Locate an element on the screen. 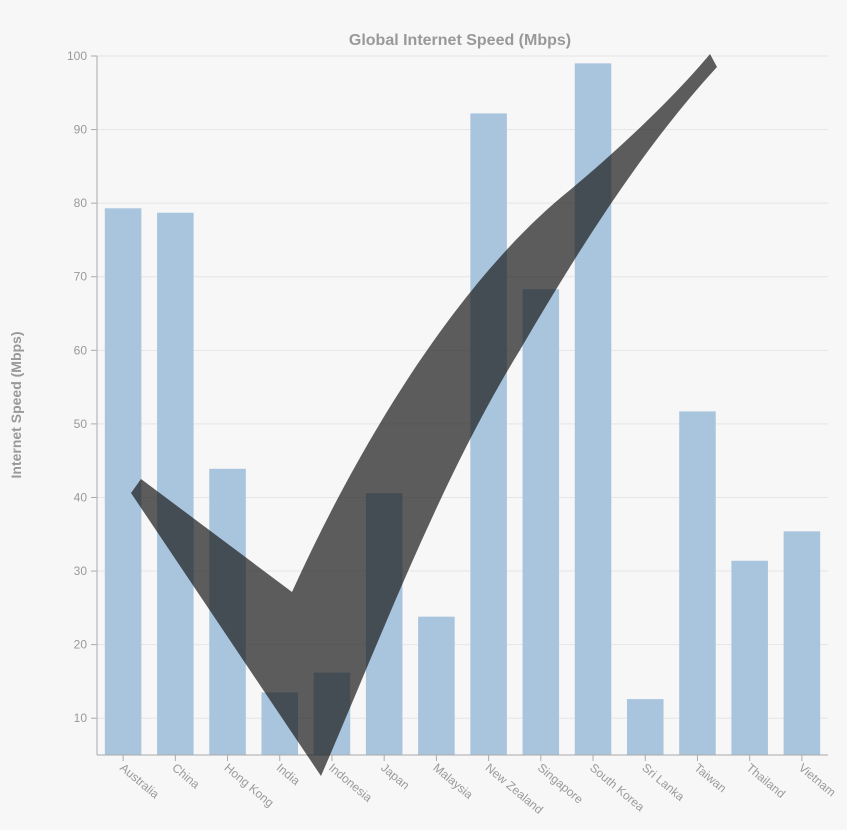 The width and height of the screenshot is (847, 830). x-tick-label: Singapore is located at coordinates (560, 784).